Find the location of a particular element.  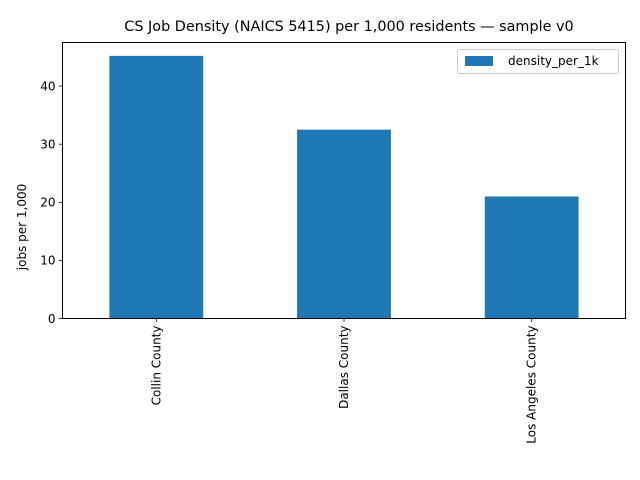

legend: density_per_1k is located at coordinates (538, 61).